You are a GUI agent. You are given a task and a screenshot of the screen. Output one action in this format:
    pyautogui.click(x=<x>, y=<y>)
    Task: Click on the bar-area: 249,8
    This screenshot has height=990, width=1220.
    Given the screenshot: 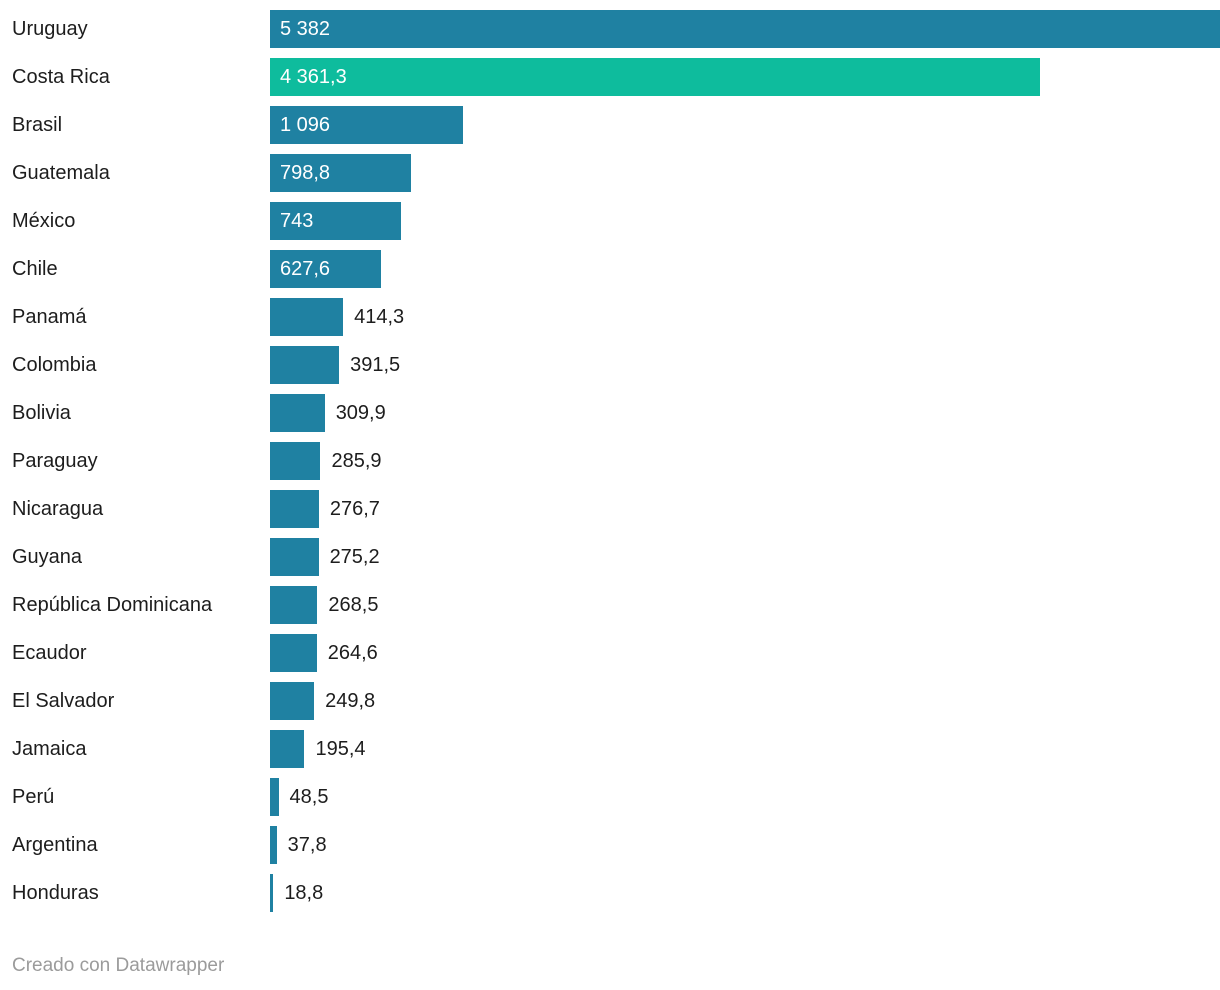 What is the action you would take?
    pyautogui.click(x=745, y=701)
    